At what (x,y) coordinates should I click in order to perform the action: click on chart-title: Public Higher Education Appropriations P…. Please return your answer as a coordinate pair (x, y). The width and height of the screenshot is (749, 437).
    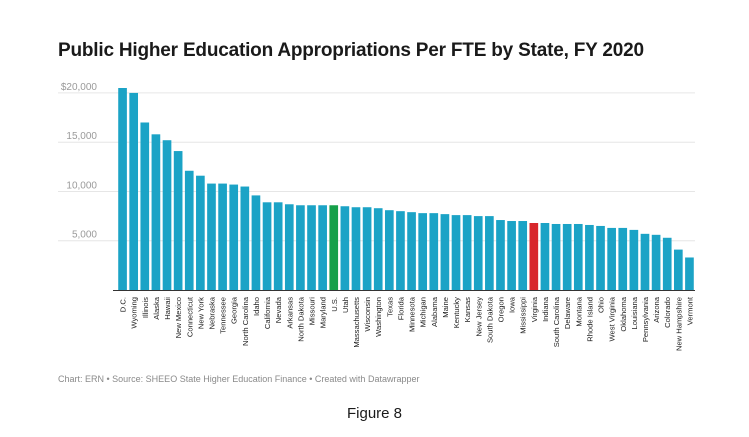
    Looking at the image, I should click on (351, 50).